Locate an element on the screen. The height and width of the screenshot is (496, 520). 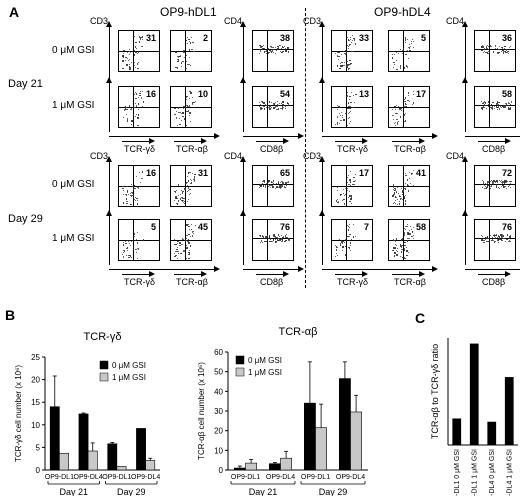
bar is located at coordinates (457, 431).